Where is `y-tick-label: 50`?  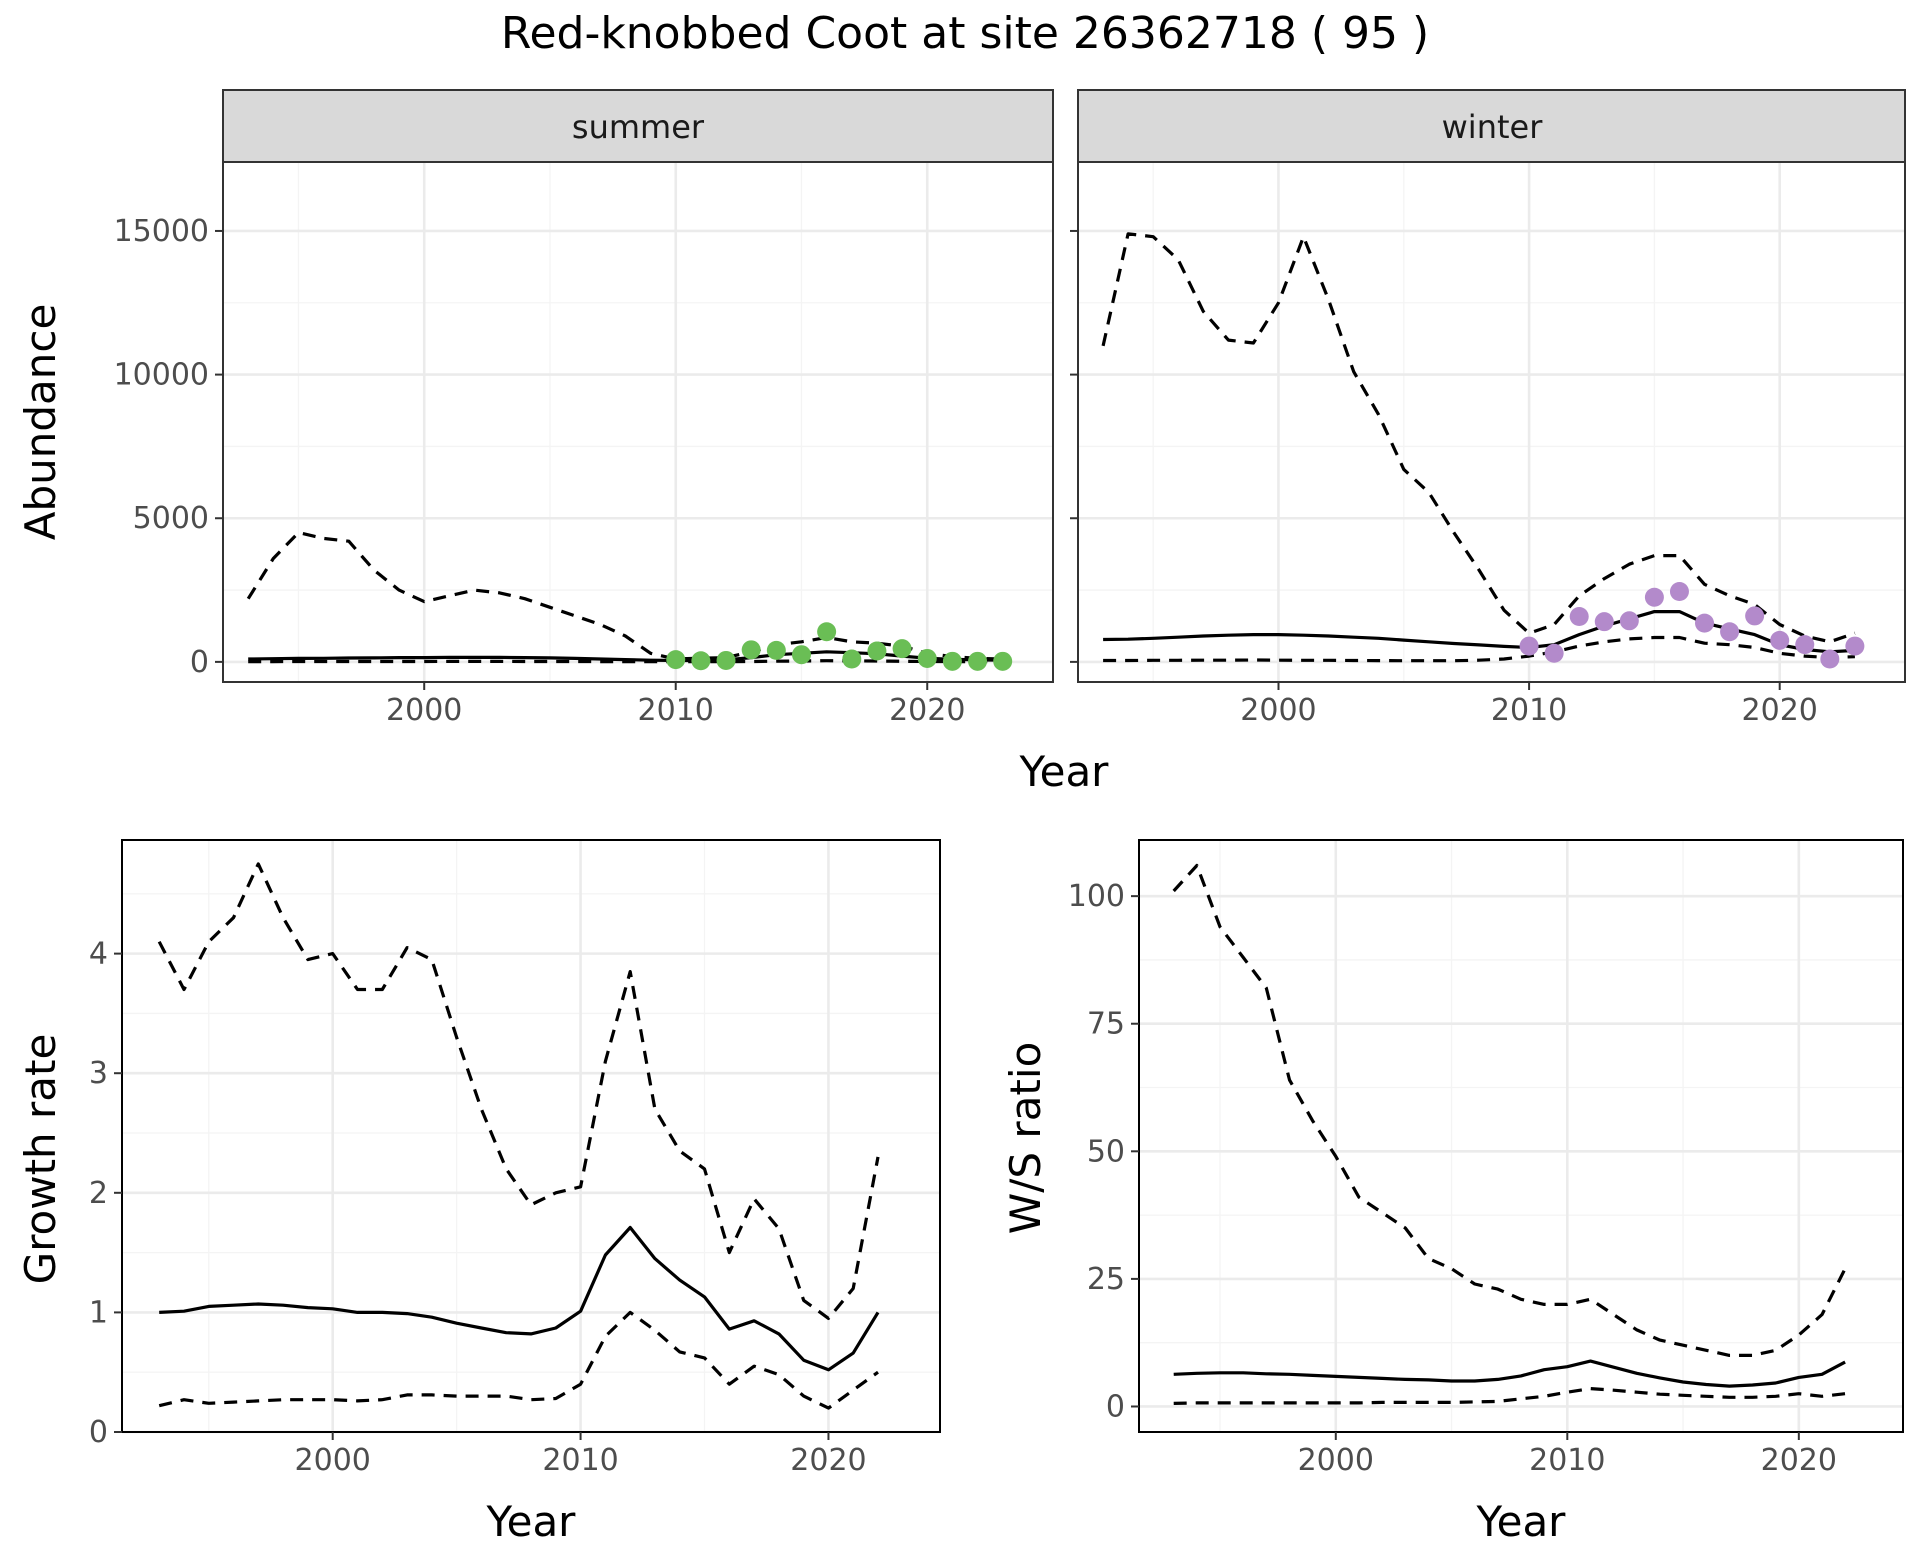
y-tick-label: 50 is located at coordinates (1106, 1151).